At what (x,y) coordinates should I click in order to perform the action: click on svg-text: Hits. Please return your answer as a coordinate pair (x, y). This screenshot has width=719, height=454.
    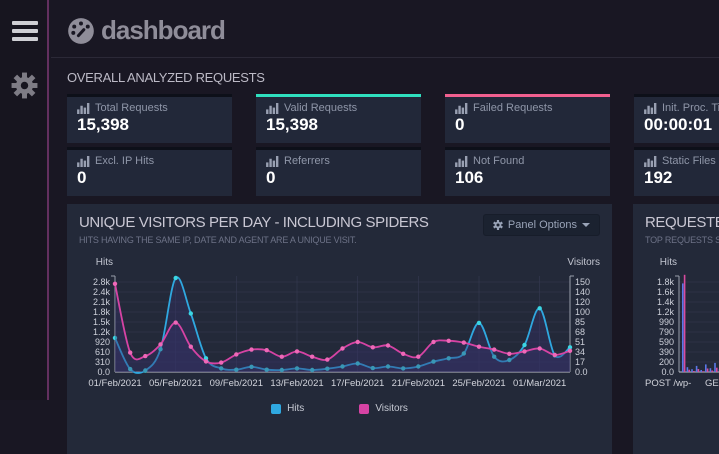
    Looking at the image, I should click on (104, 262).